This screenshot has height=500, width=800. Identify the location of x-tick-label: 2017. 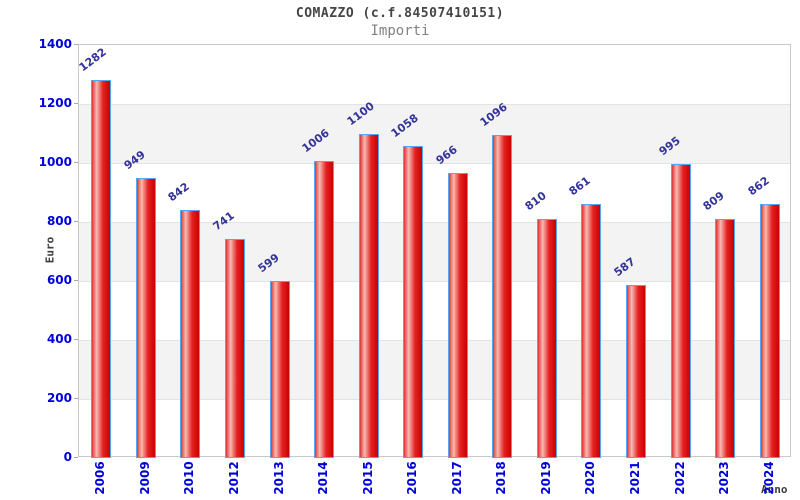
(456, 478).